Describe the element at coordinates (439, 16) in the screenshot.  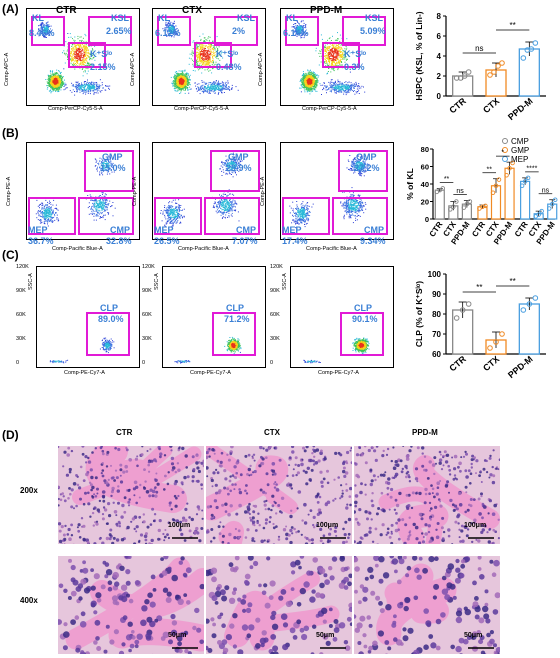
I see `y-tick-label: 8` at that location.